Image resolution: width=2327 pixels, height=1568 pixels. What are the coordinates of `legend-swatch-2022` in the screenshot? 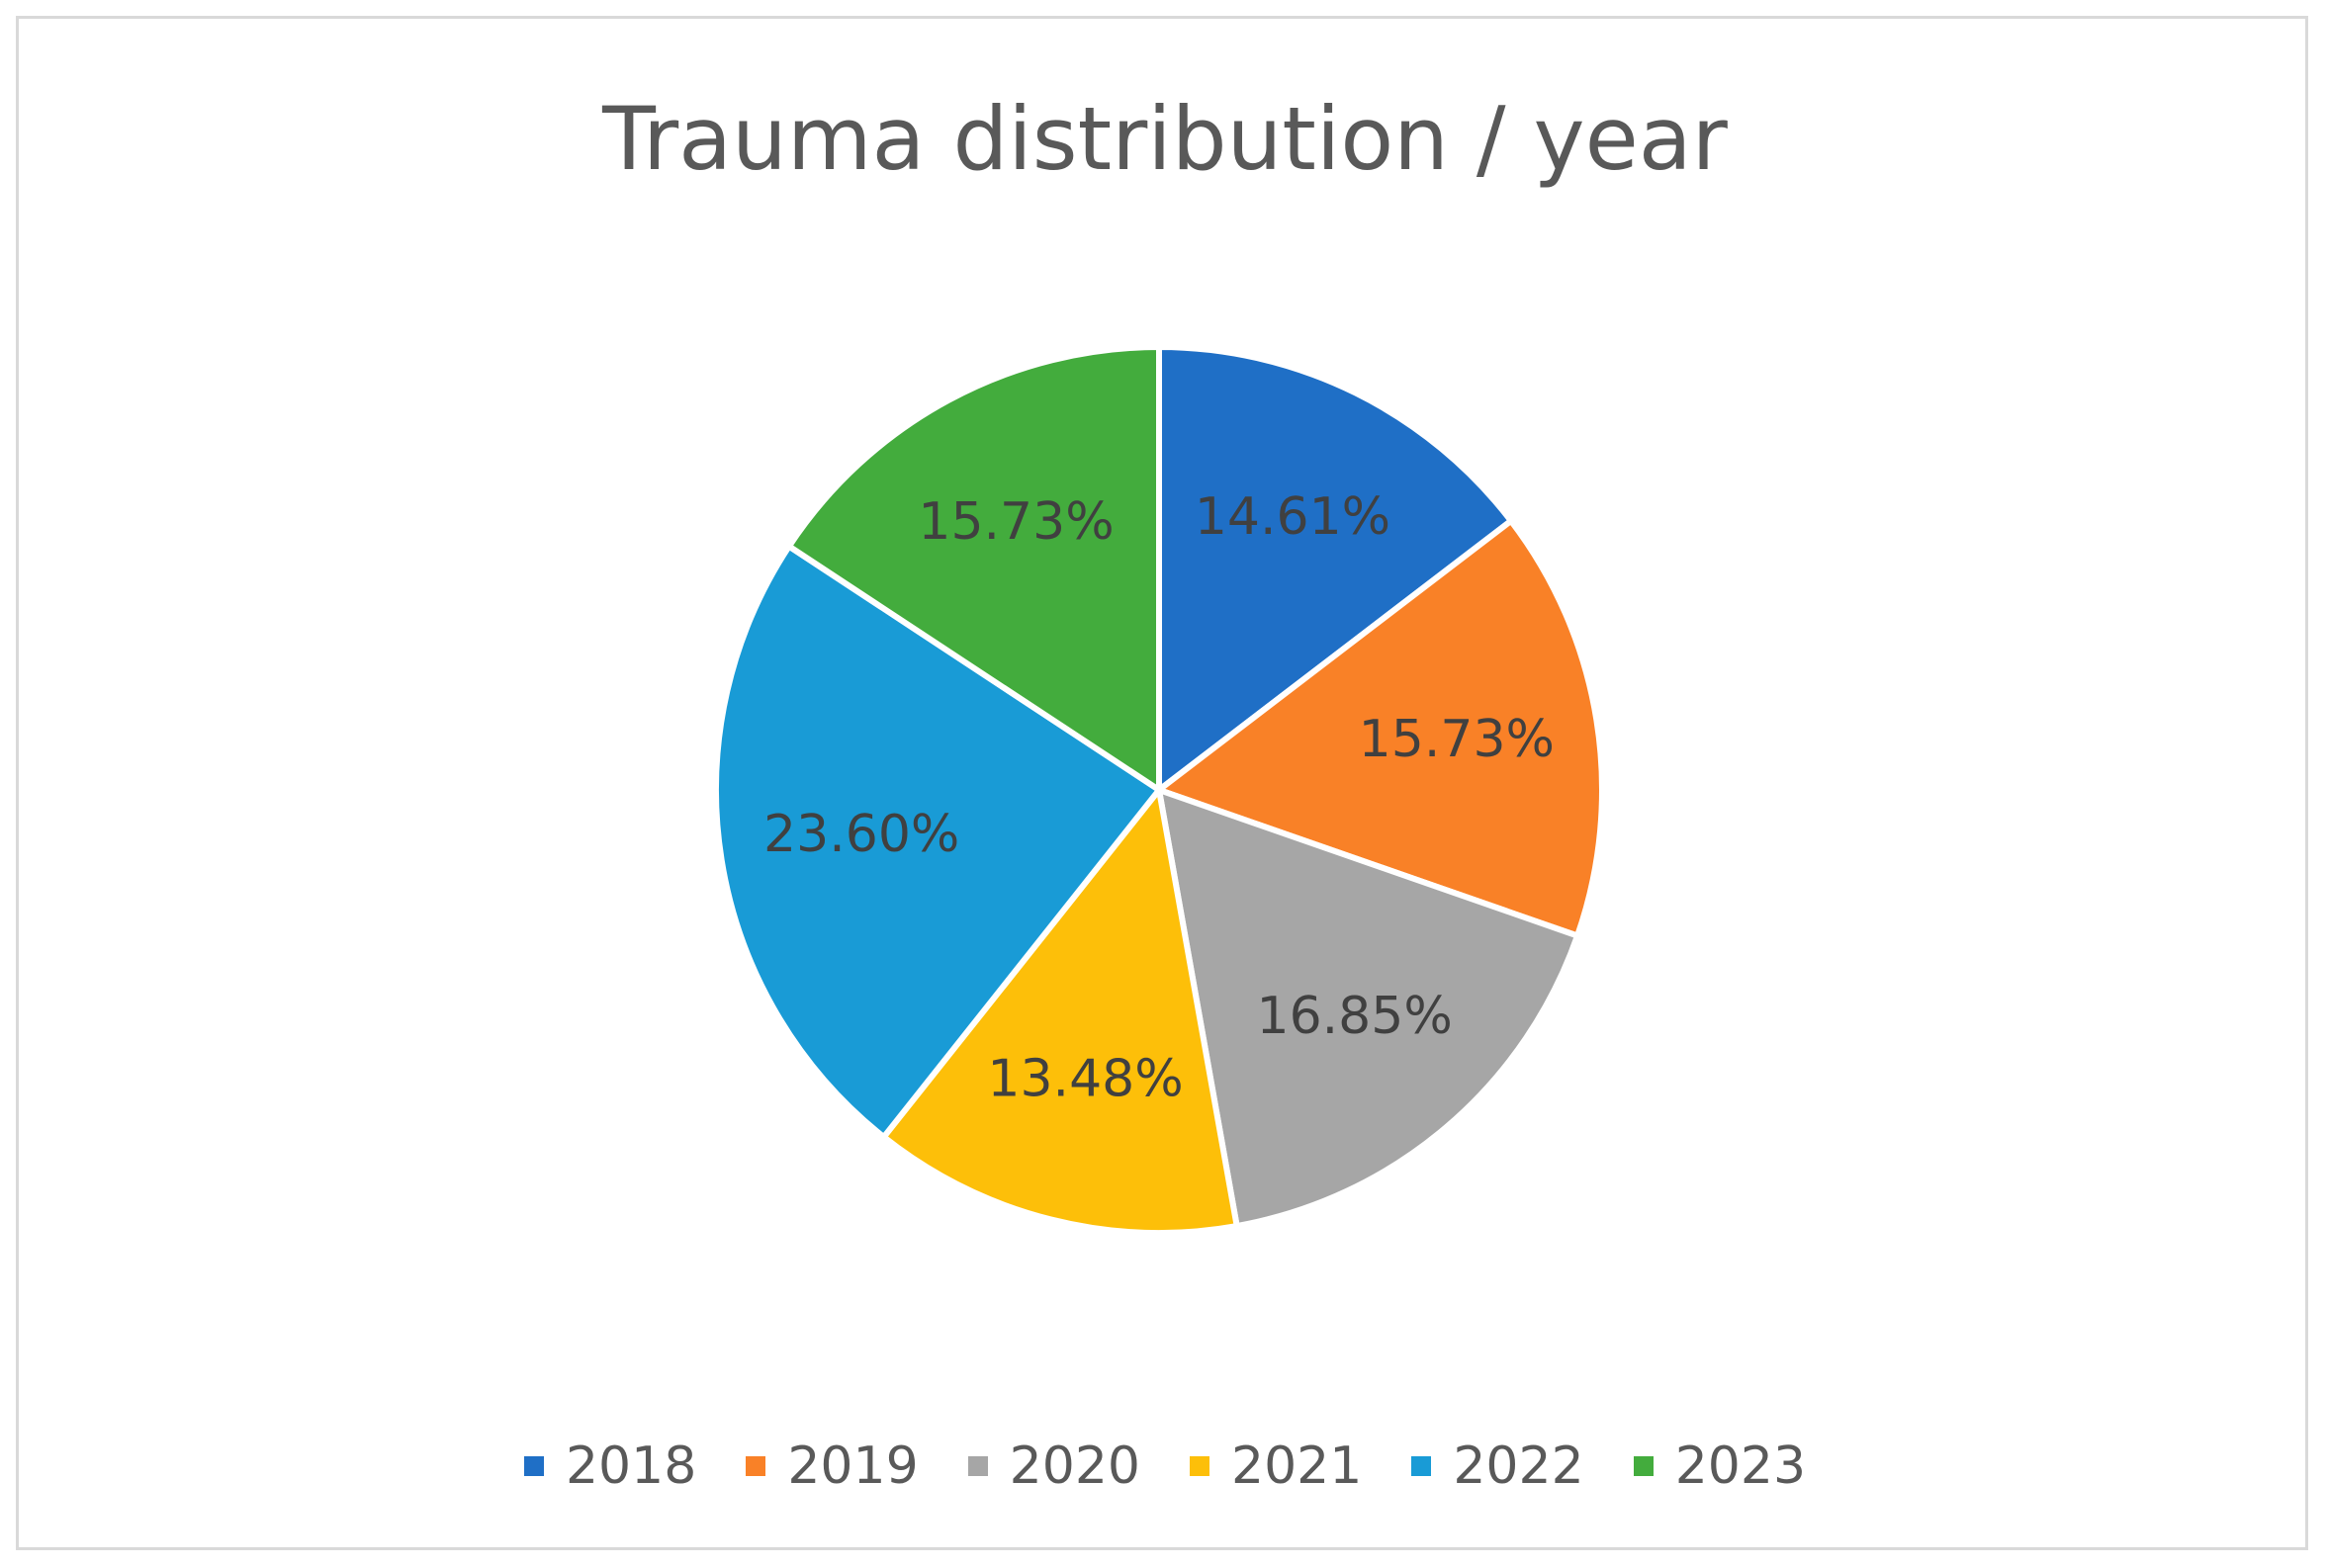 It's located at (1422, 1466).